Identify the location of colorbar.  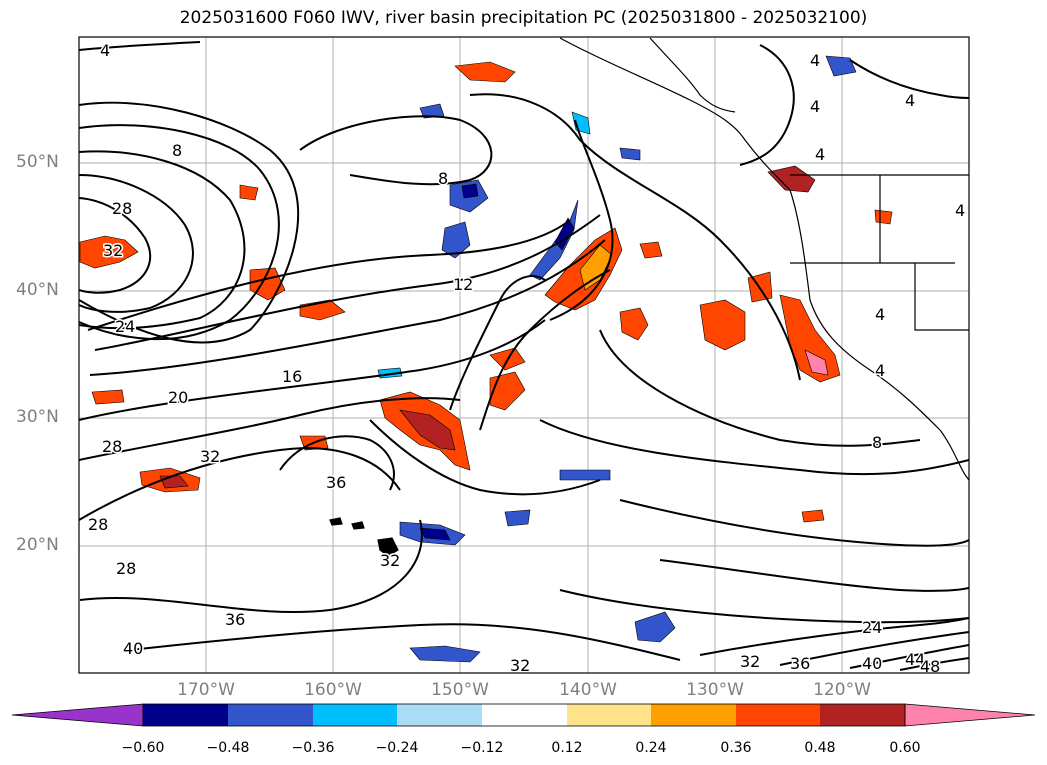
(523, 715).